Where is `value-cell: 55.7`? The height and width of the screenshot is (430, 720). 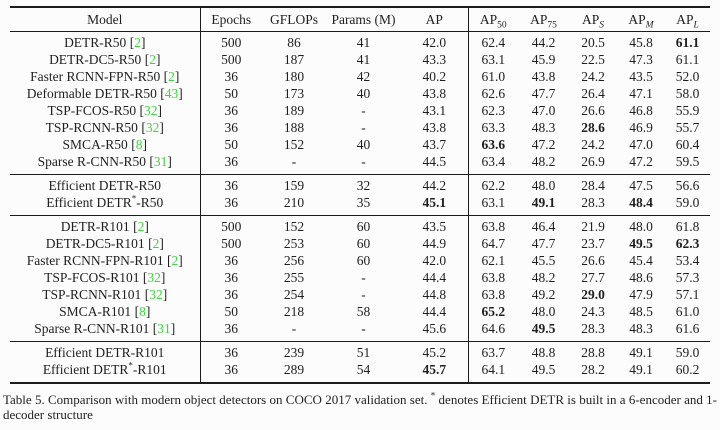
value-cell: 55.7 is located at coordinates (687, 127).